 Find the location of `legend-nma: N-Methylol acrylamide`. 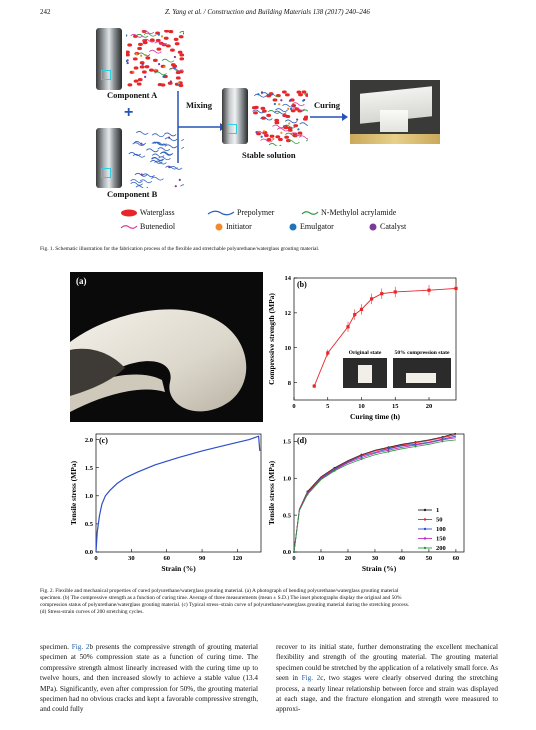

legend-nma: N-Methylol acrylamide is located at coordinates (348, 212).